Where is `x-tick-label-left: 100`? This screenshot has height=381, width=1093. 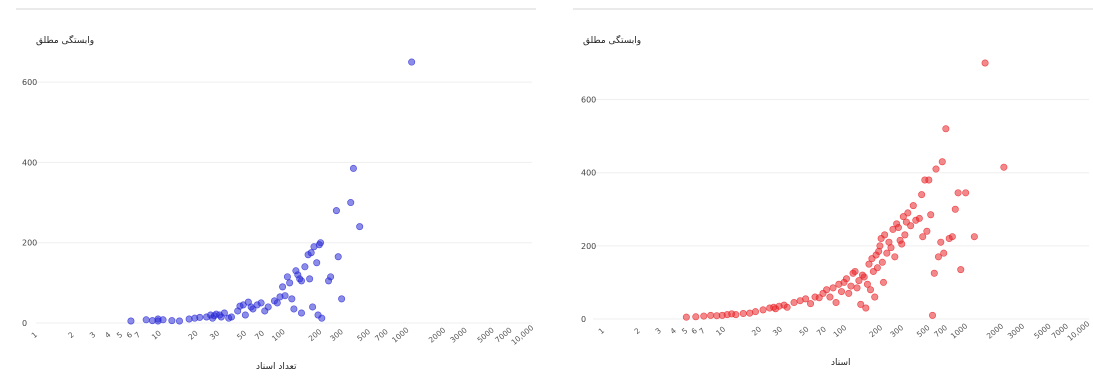 x-tick-label-left: 100 is located at coordinates (278, 335).